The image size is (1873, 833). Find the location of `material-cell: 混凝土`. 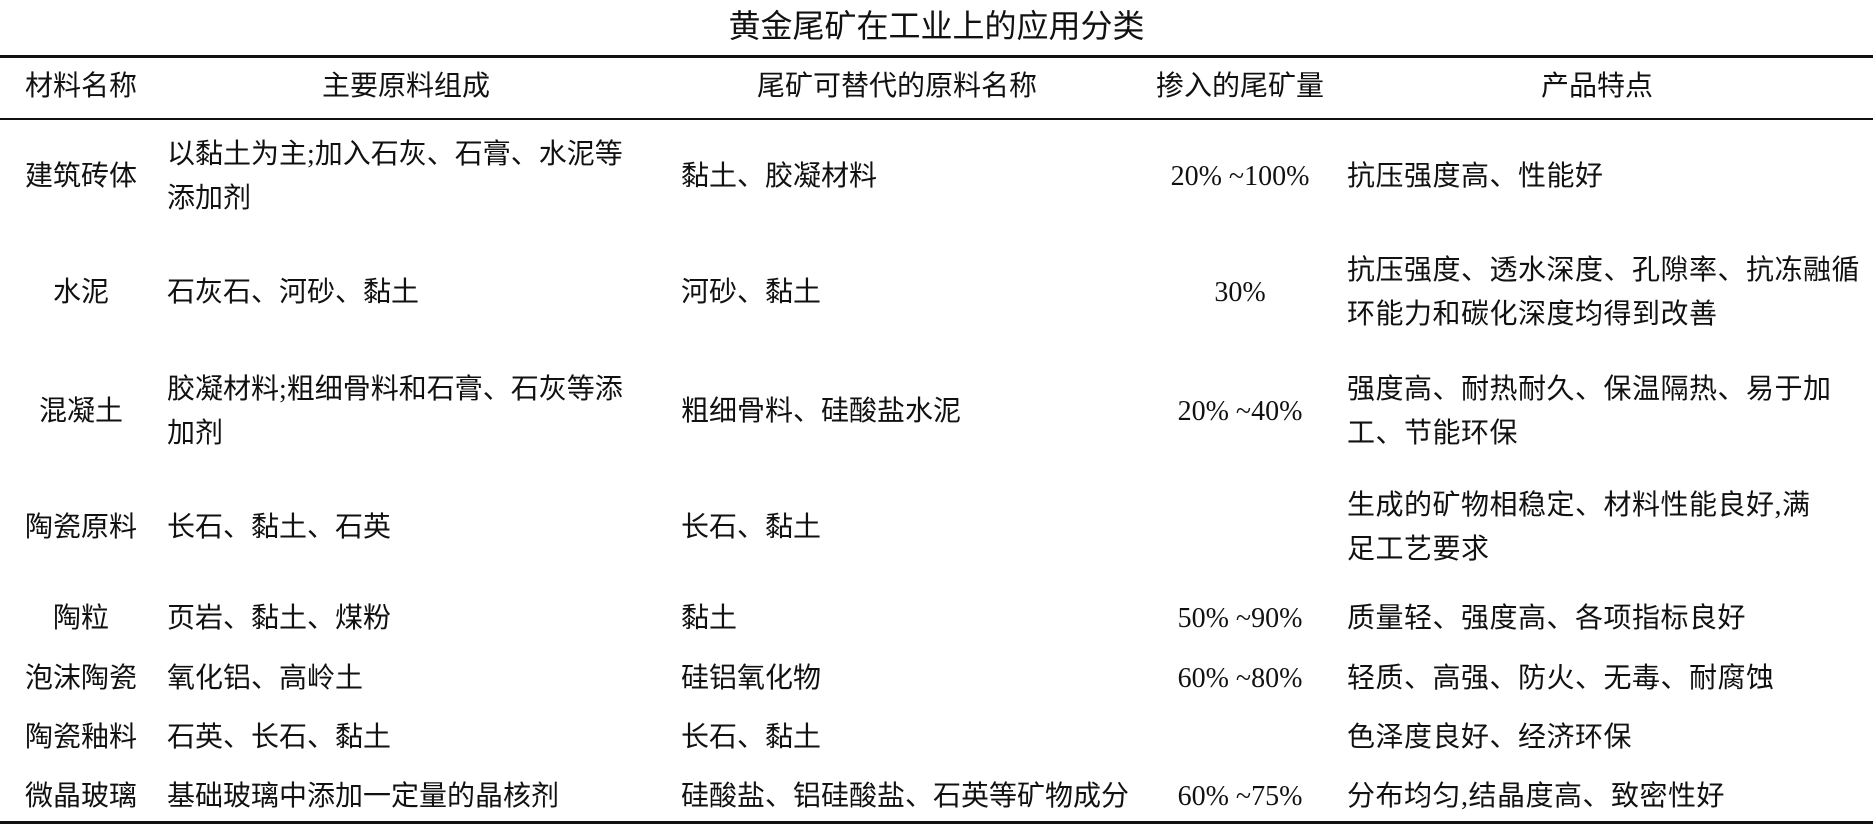

material-cell: 混凝土 is located at coordinates (80, 411).